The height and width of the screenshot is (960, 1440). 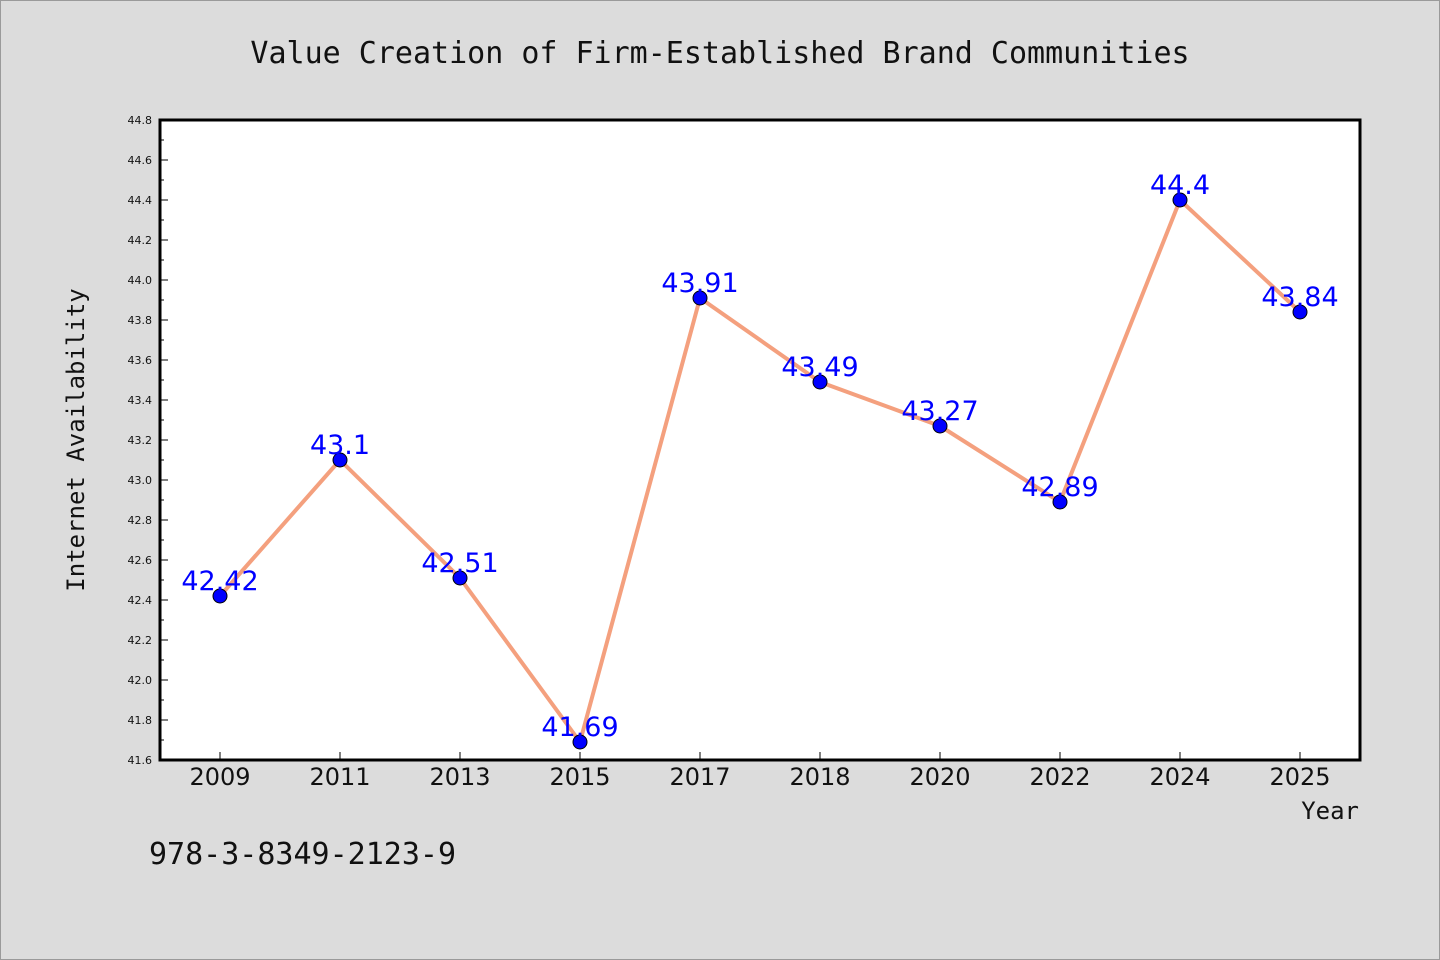 What do you see at coordinates (459, 563) in the screenshot?
I see `data-label: 42.51` at bounding box center [459, 563].